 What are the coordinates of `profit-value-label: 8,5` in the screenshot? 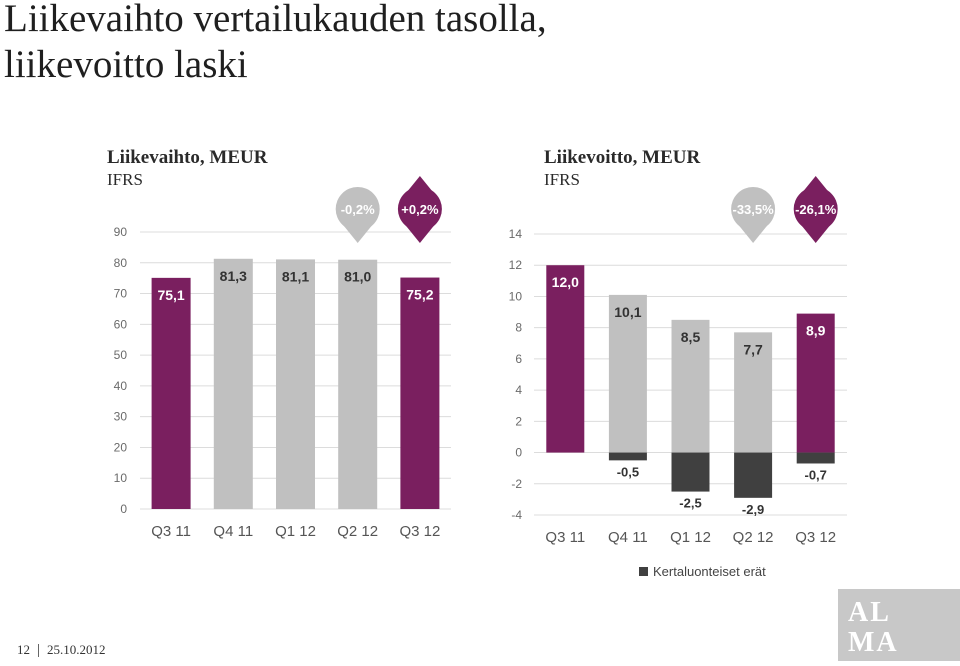 It's located at (691, 337).